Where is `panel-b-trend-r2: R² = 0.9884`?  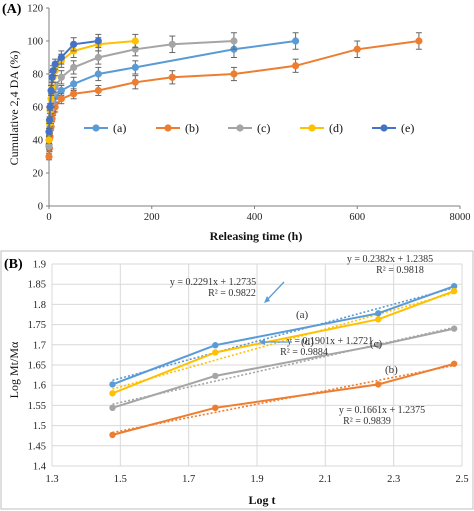 panel-b-trend-r2: R² = 0.9884 is located at coordinates (304, 352).